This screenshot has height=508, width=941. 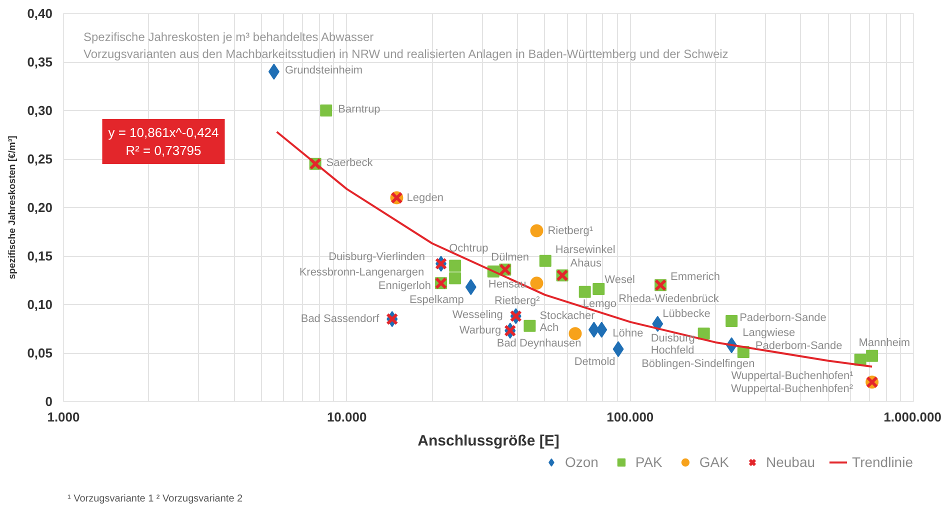 What do you see at coordinates (669, 298) in the screenshot?
I see `annotation: Rheda-Wiedenbrück` at bounding box center [669, 298].